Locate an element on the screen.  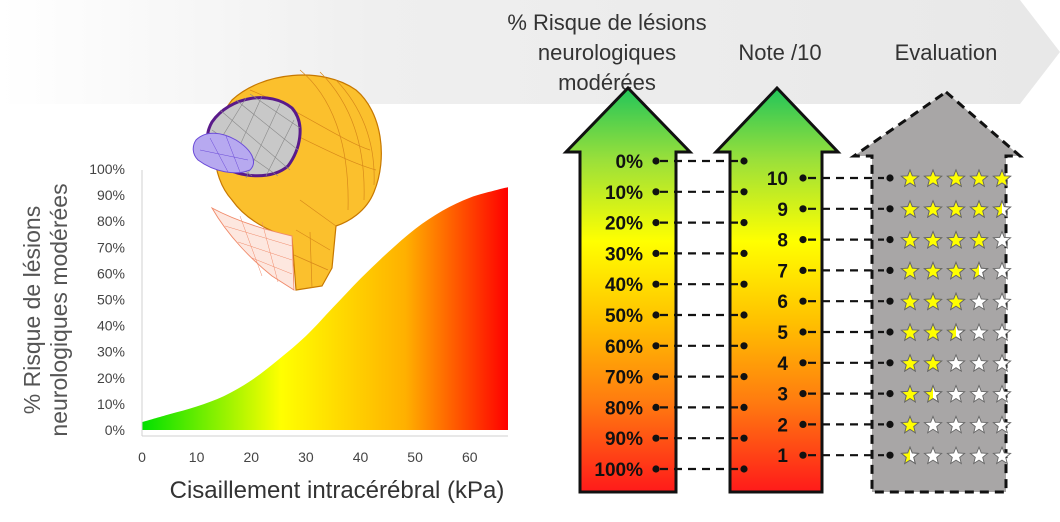
risk-scale-label: 30% is located at coordinates (624, 254).